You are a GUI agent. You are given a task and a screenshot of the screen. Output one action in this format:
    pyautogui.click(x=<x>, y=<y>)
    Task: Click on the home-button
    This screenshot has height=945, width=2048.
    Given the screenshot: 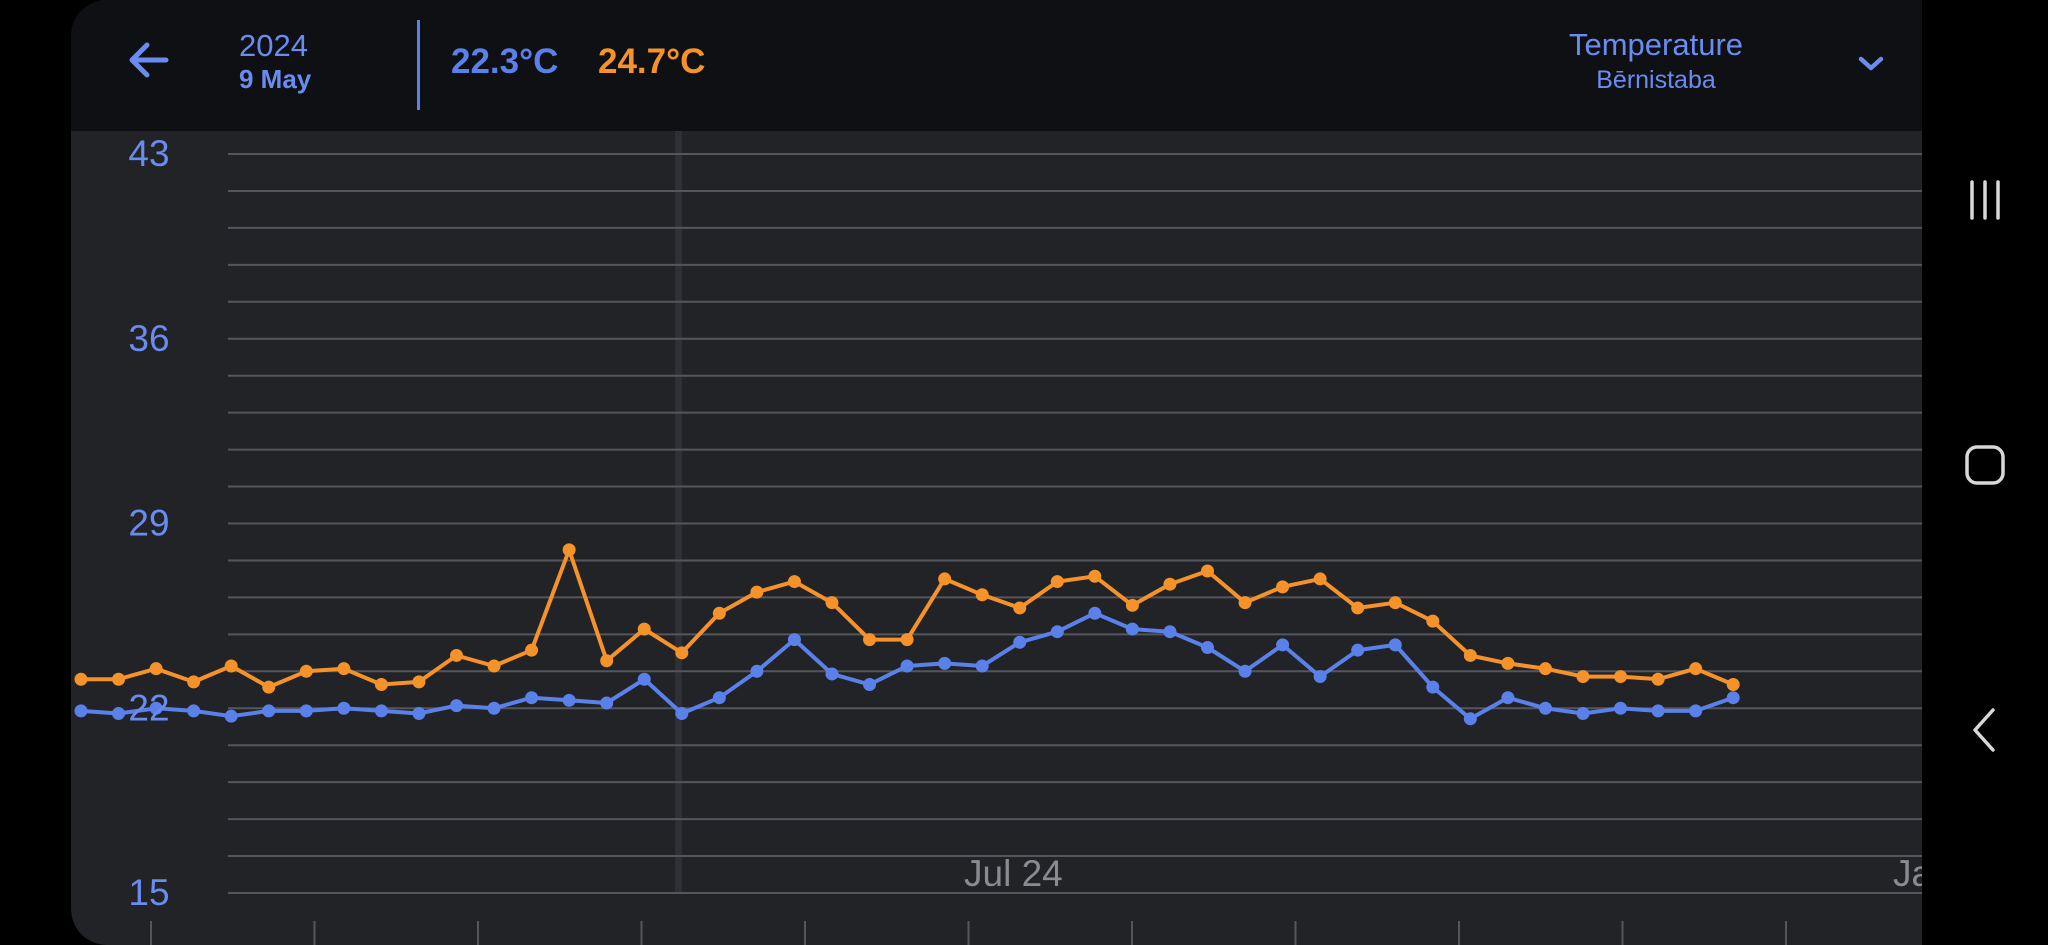 What is the action you would take?
    pyautogui.click(x=1985, y=467)
    